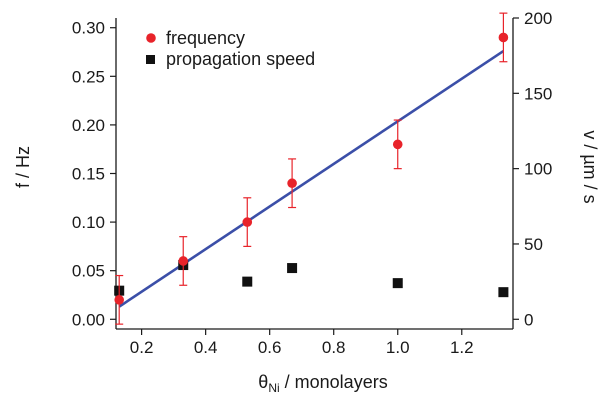 This screenshot has height=393, width=599. What do you see at coordinates (88, 125) in the screenshot?
I see `y-left-tick-label: 0.20` at bounding box center [88, 125].